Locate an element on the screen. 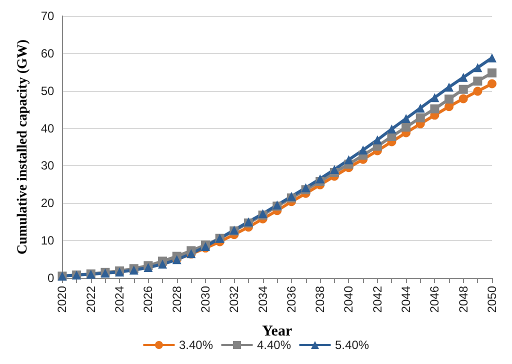 This screenshot has height=364, width=512. legend-label: 4.40% is located at coordinates (274, 345).